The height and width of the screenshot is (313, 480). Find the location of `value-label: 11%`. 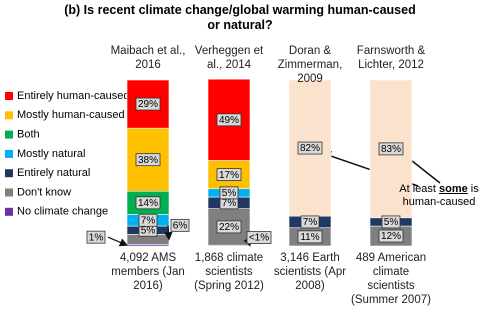

value-label: 11% is located at coordinates (309, 237).